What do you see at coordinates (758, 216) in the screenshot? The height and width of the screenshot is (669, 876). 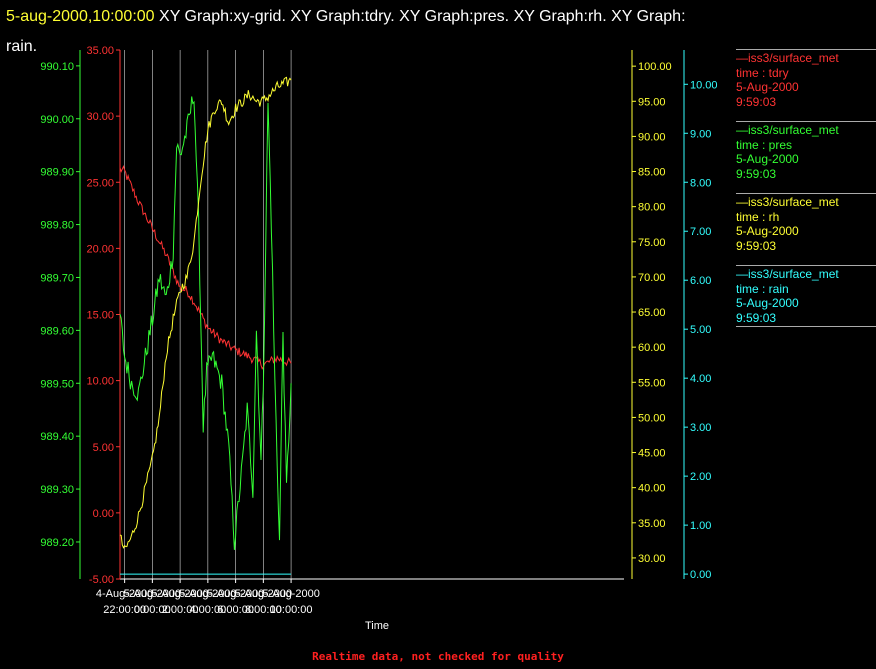 I see `legend-variable: time : rh` at bounding box center [758, 216].